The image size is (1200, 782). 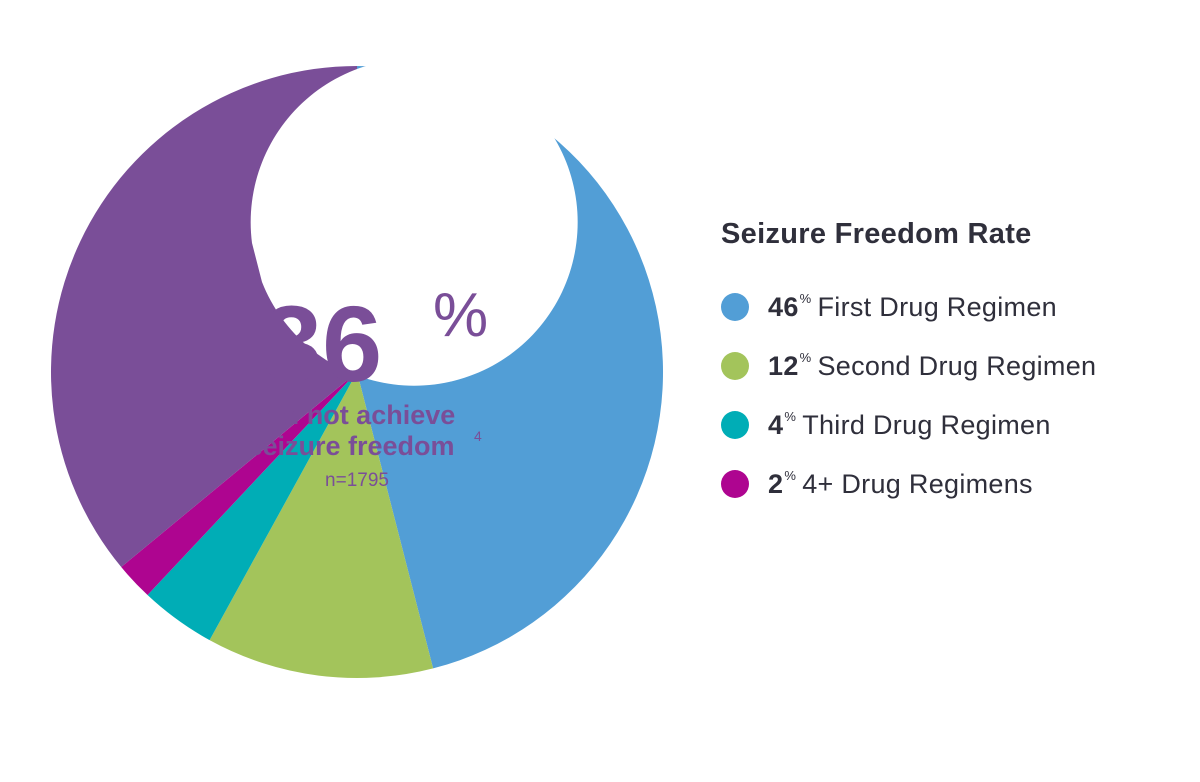 What do you see at coordinates (937, 306) in the screenshot?
I see `legend-label: First Drug Regimen` at bounding box center [937, 306].